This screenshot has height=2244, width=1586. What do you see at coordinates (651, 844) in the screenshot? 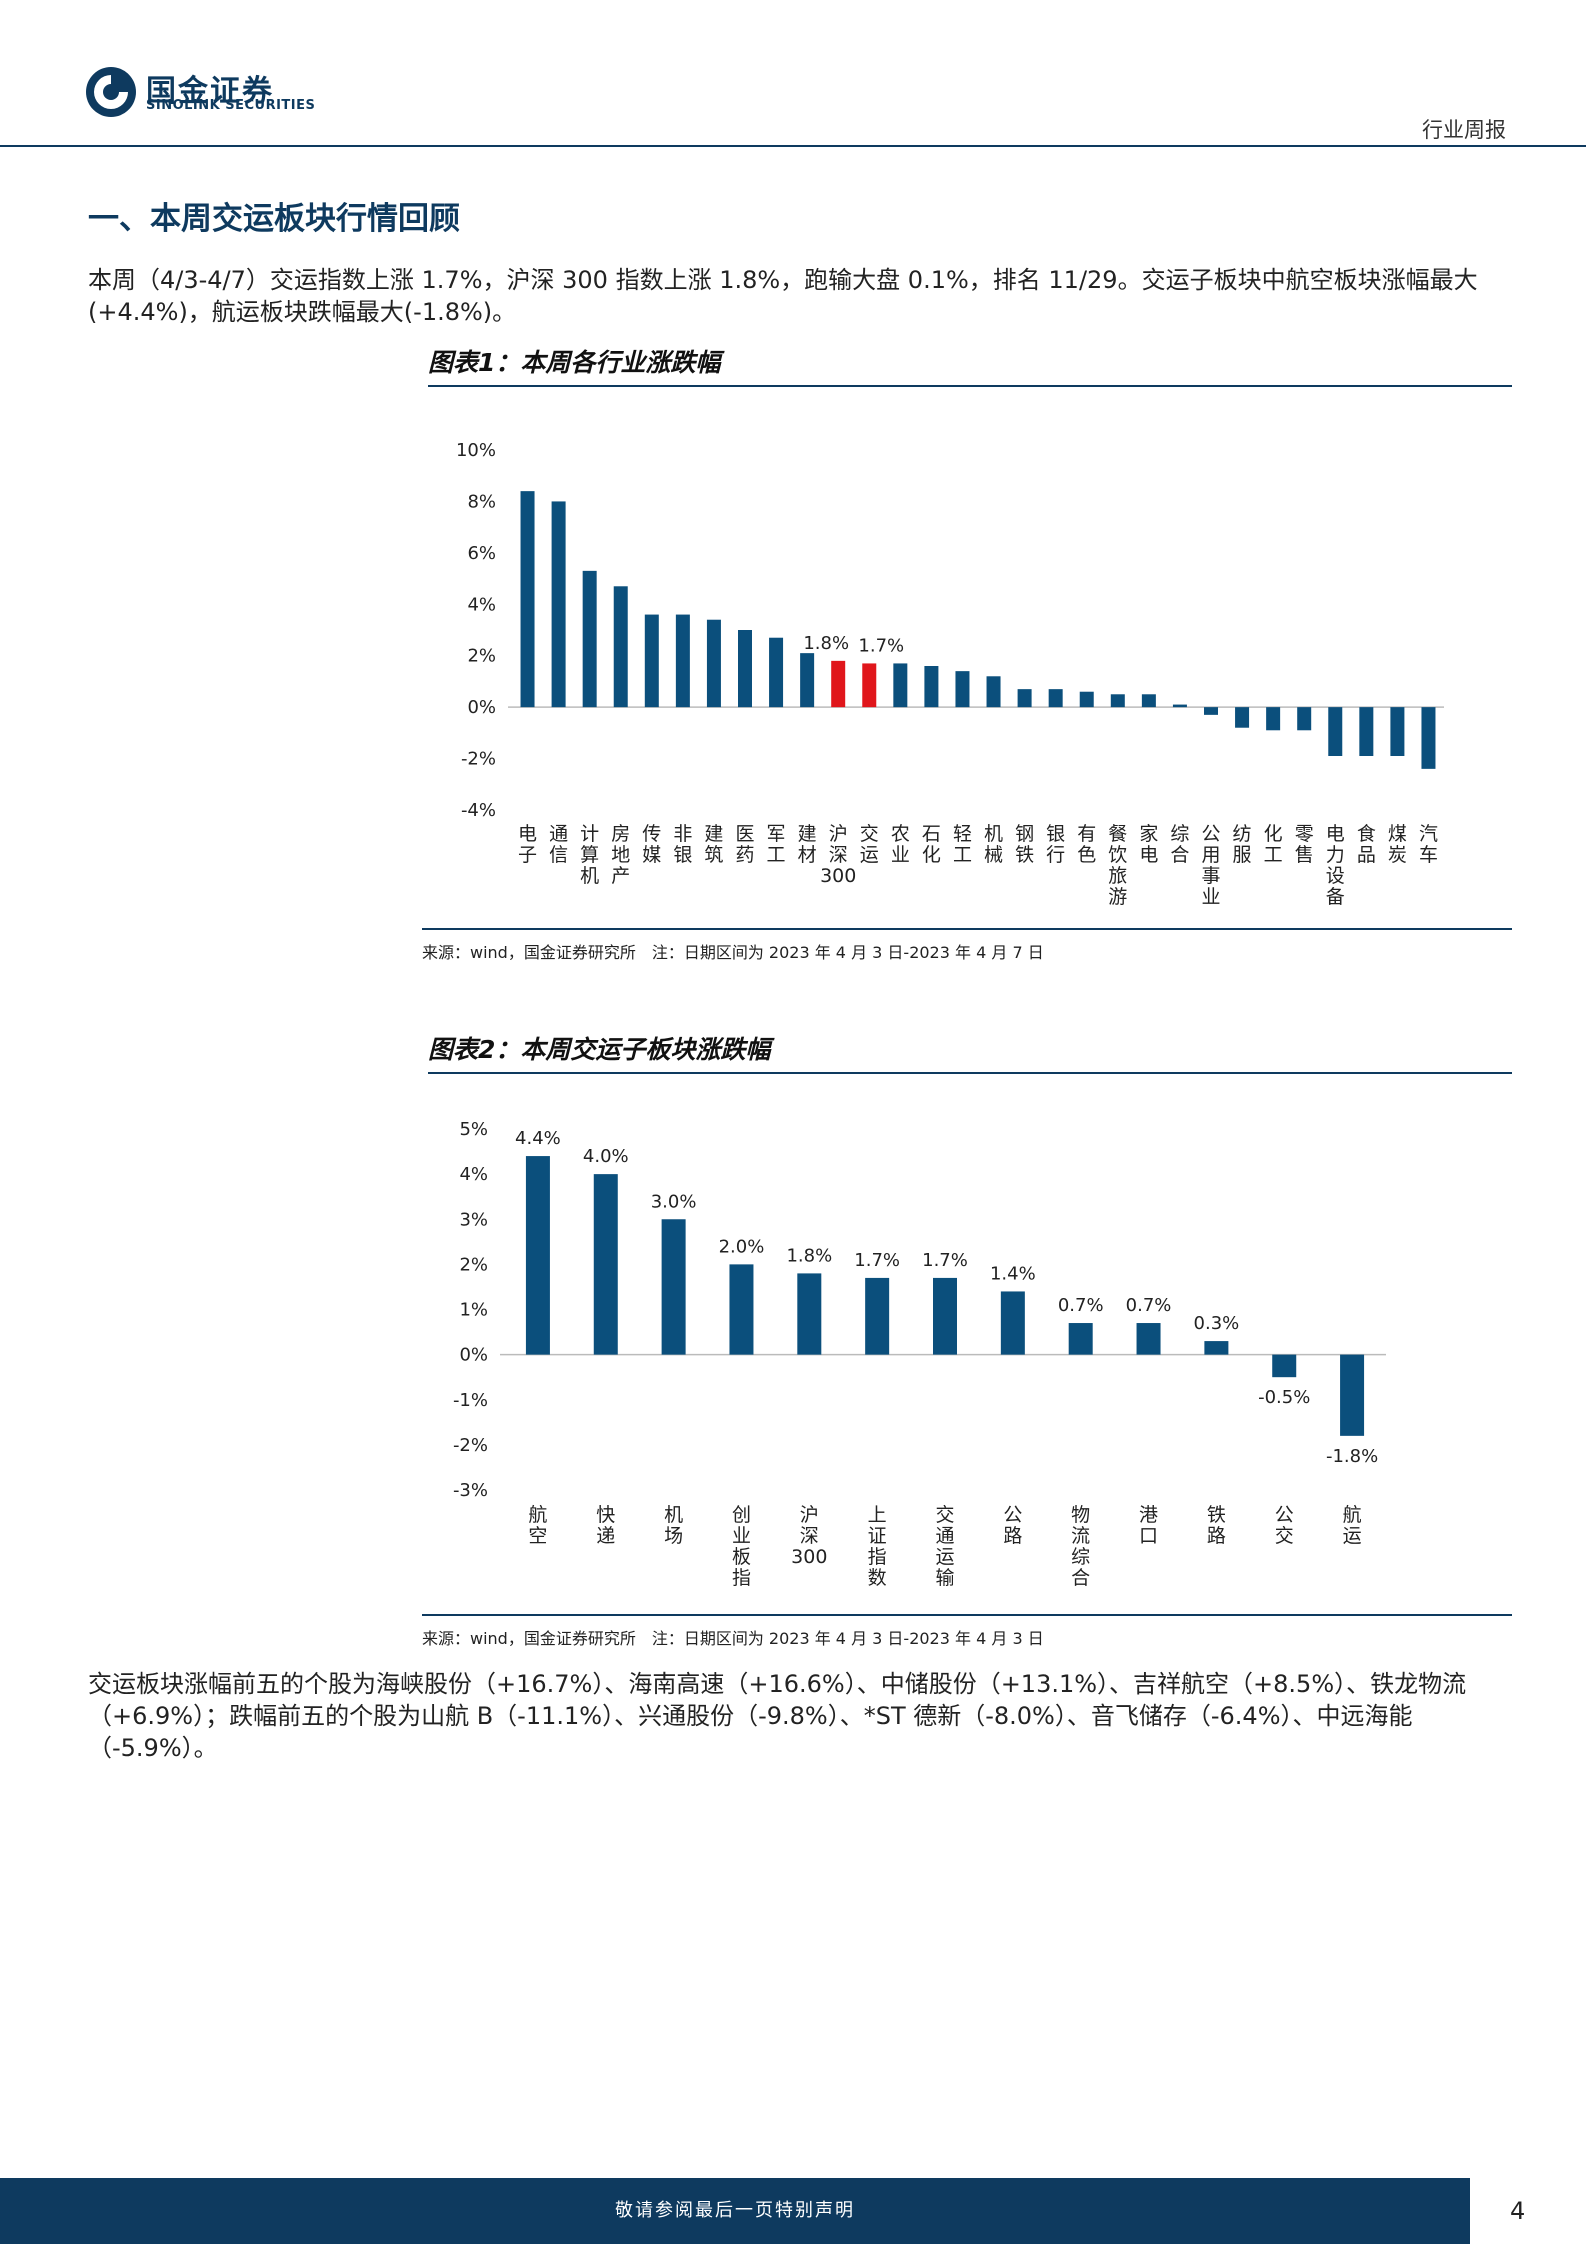
I see `category-label: 传媒` at bounding box center [651, 844].